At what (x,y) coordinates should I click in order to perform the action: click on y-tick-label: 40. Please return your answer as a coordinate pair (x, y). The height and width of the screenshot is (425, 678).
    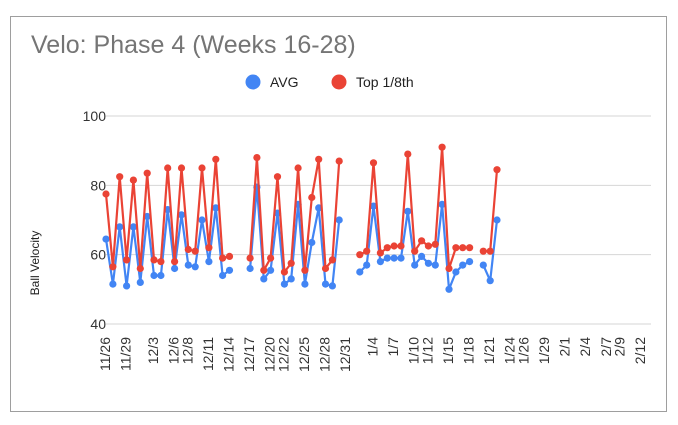
    Looking at the image, I should click on (98, 324).